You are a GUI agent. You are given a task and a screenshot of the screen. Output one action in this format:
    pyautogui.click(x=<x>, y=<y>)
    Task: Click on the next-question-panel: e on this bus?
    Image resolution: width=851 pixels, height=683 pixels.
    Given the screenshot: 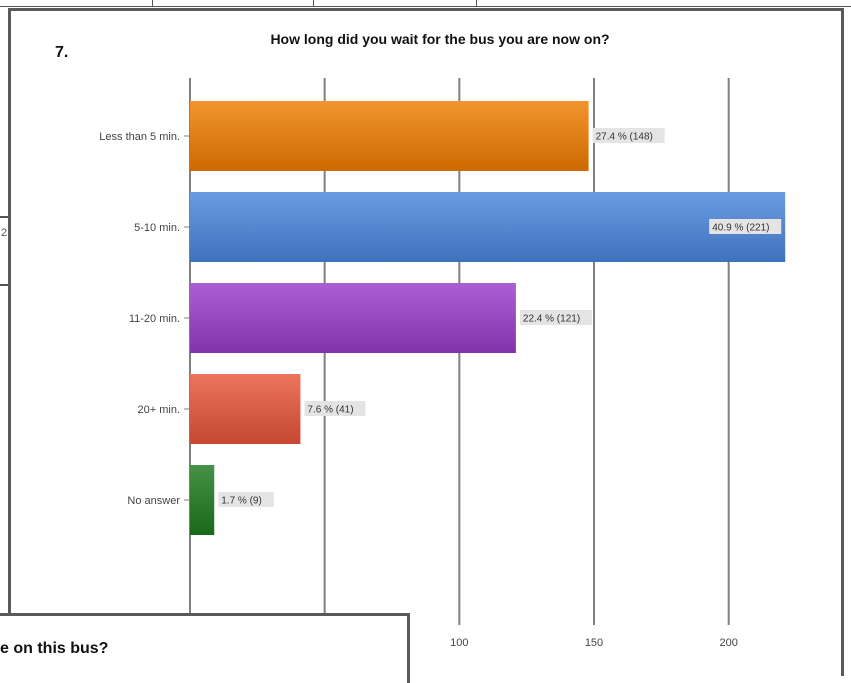 What is the action you would take?
    pyautogui.click(x=205, y=648)
    